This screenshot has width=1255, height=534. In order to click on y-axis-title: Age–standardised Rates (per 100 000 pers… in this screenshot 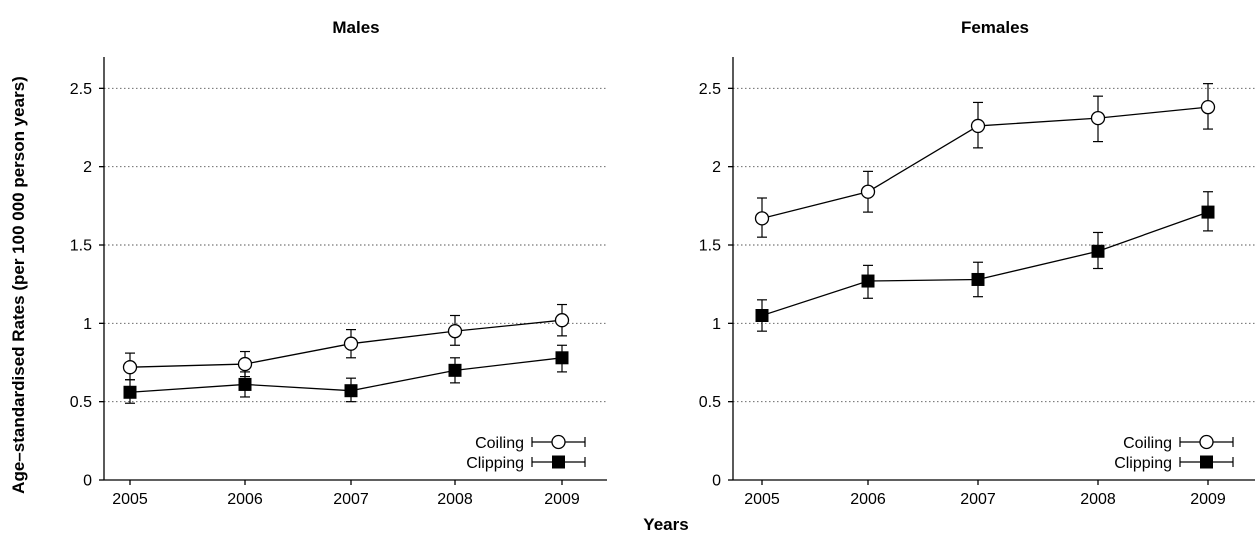, I will do `click(18, 285)`.